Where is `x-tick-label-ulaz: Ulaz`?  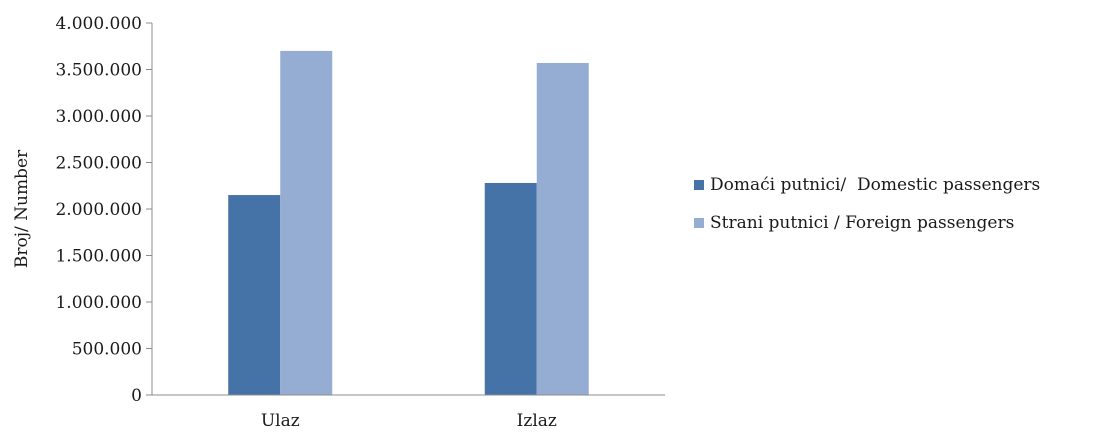 x-tick-label-ulaz: Ulaz is located at coordinates (280, 421).